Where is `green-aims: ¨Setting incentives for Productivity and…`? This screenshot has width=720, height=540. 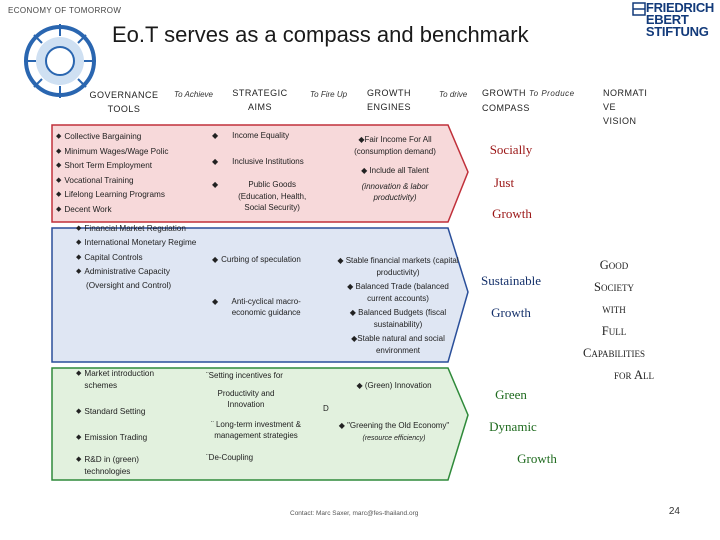
green-aims: ¨Setting incentives for Productivity and… is located at coordinates (263, 416).